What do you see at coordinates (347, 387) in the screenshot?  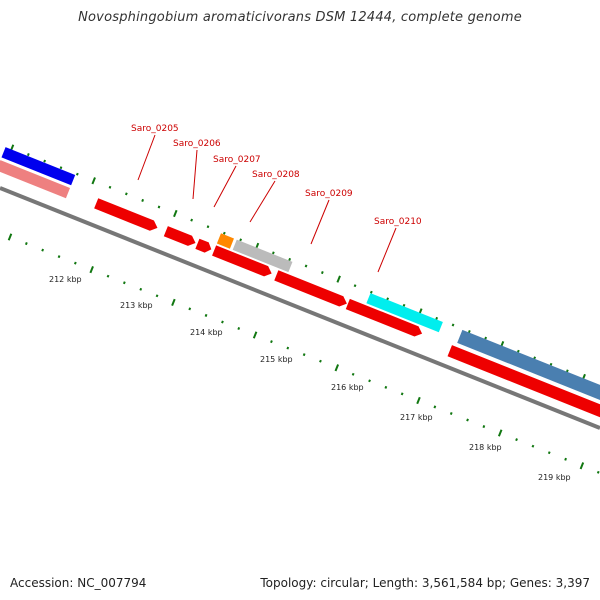 I see `ruler-label-216: 216 kbp` at bounding box center [347, 387].